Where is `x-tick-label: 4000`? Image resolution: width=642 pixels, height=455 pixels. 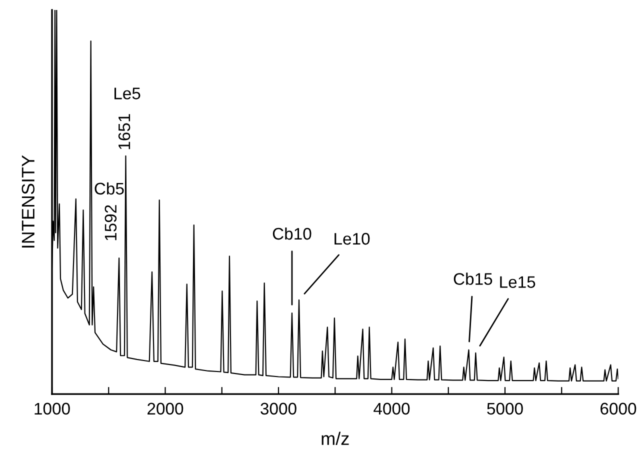
x-tick-label: 4000 is located at coordinates (392, 408).